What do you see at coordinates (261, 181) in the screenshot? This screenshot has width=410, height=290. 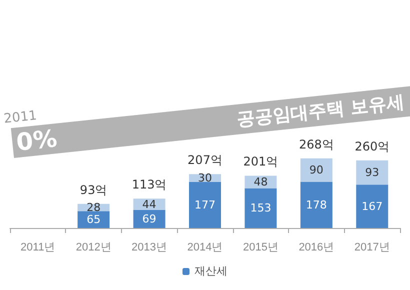 I see `data-label: 48` at bounding box center [261, 181].